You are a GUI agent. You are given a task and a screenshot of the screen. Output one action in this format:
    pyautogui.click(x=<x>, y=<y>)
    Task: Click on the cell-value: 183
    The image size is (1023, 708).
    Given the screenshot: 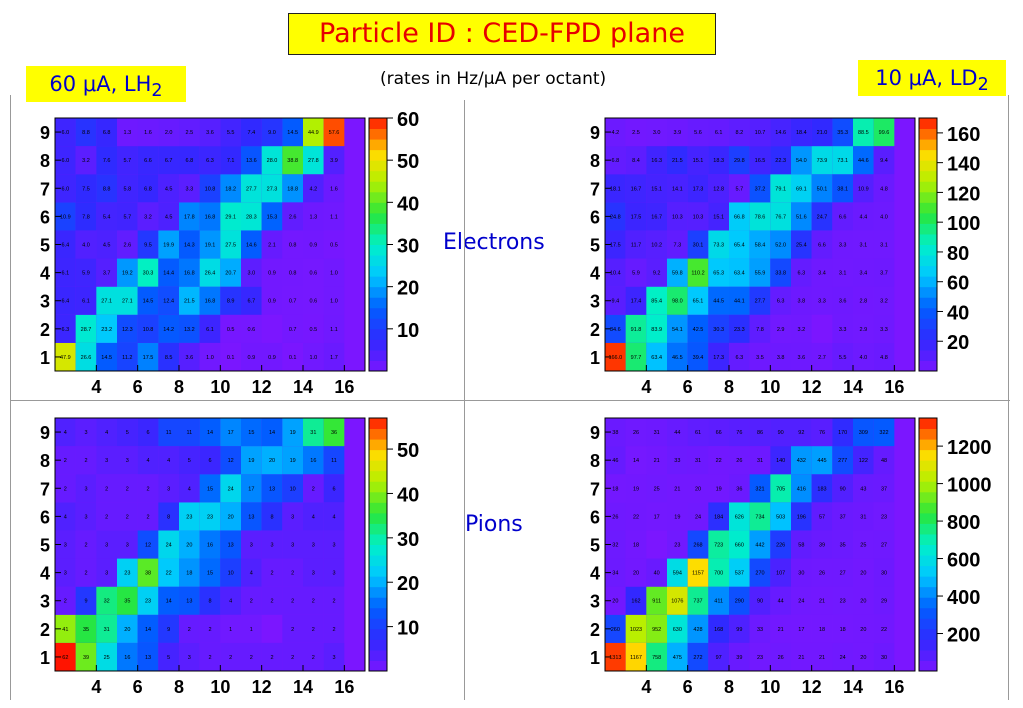 What is the action you would take?
    pyautogui.click(x=821, y=489)
    